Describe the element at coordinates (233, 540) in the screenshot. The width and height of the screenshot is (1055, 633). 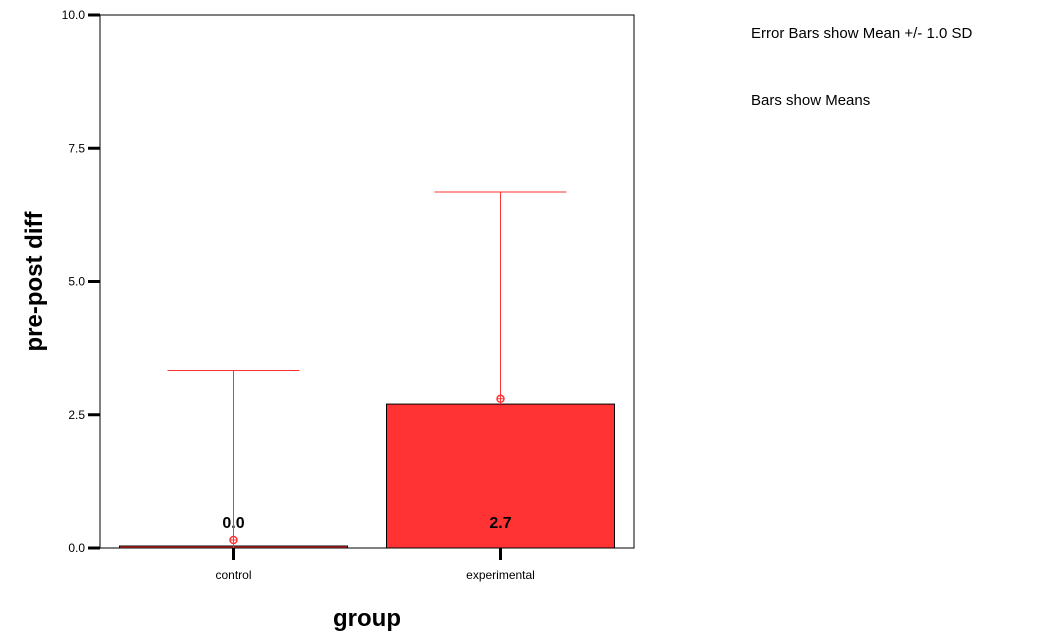
I see `mean-marker-control` at that location.